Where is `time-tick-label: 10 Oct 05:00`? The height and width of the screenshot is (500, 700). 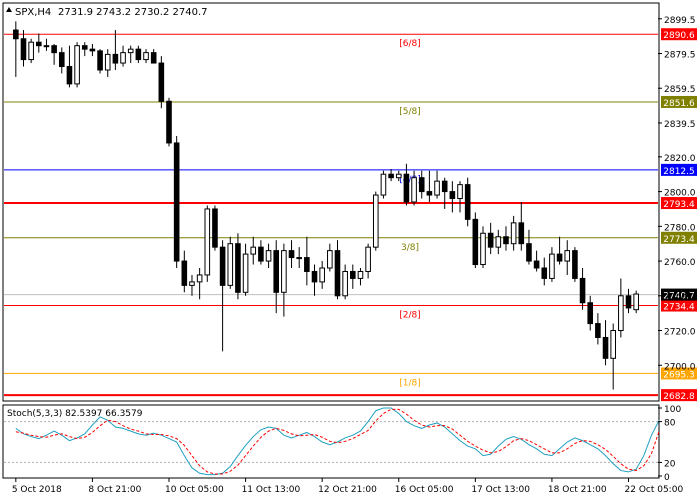 time-tick-label: 10 Oct 05:00 is located at coordinates (194, 490).